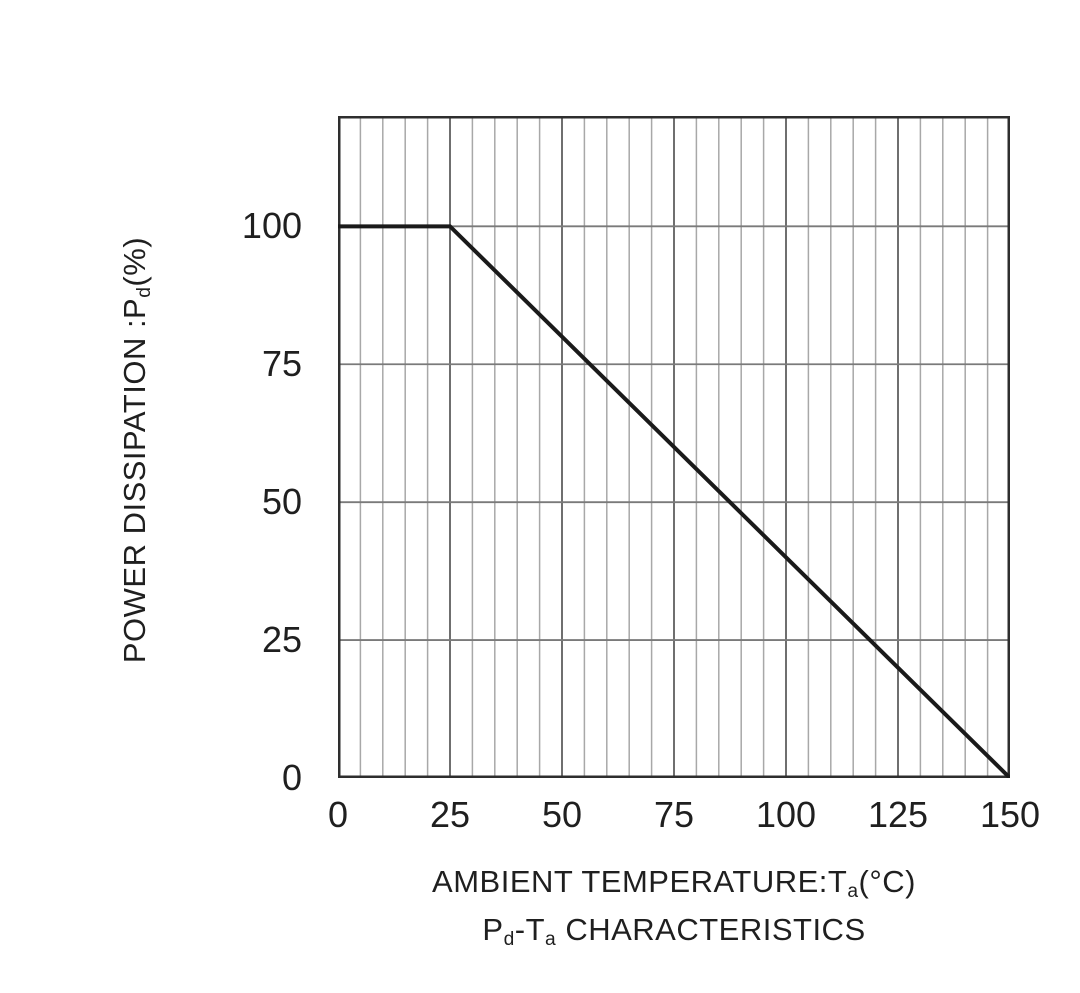 The height and width of the screenshot is (993, 1080). I want to click on y-tick-label: 75, so click(281, 364).